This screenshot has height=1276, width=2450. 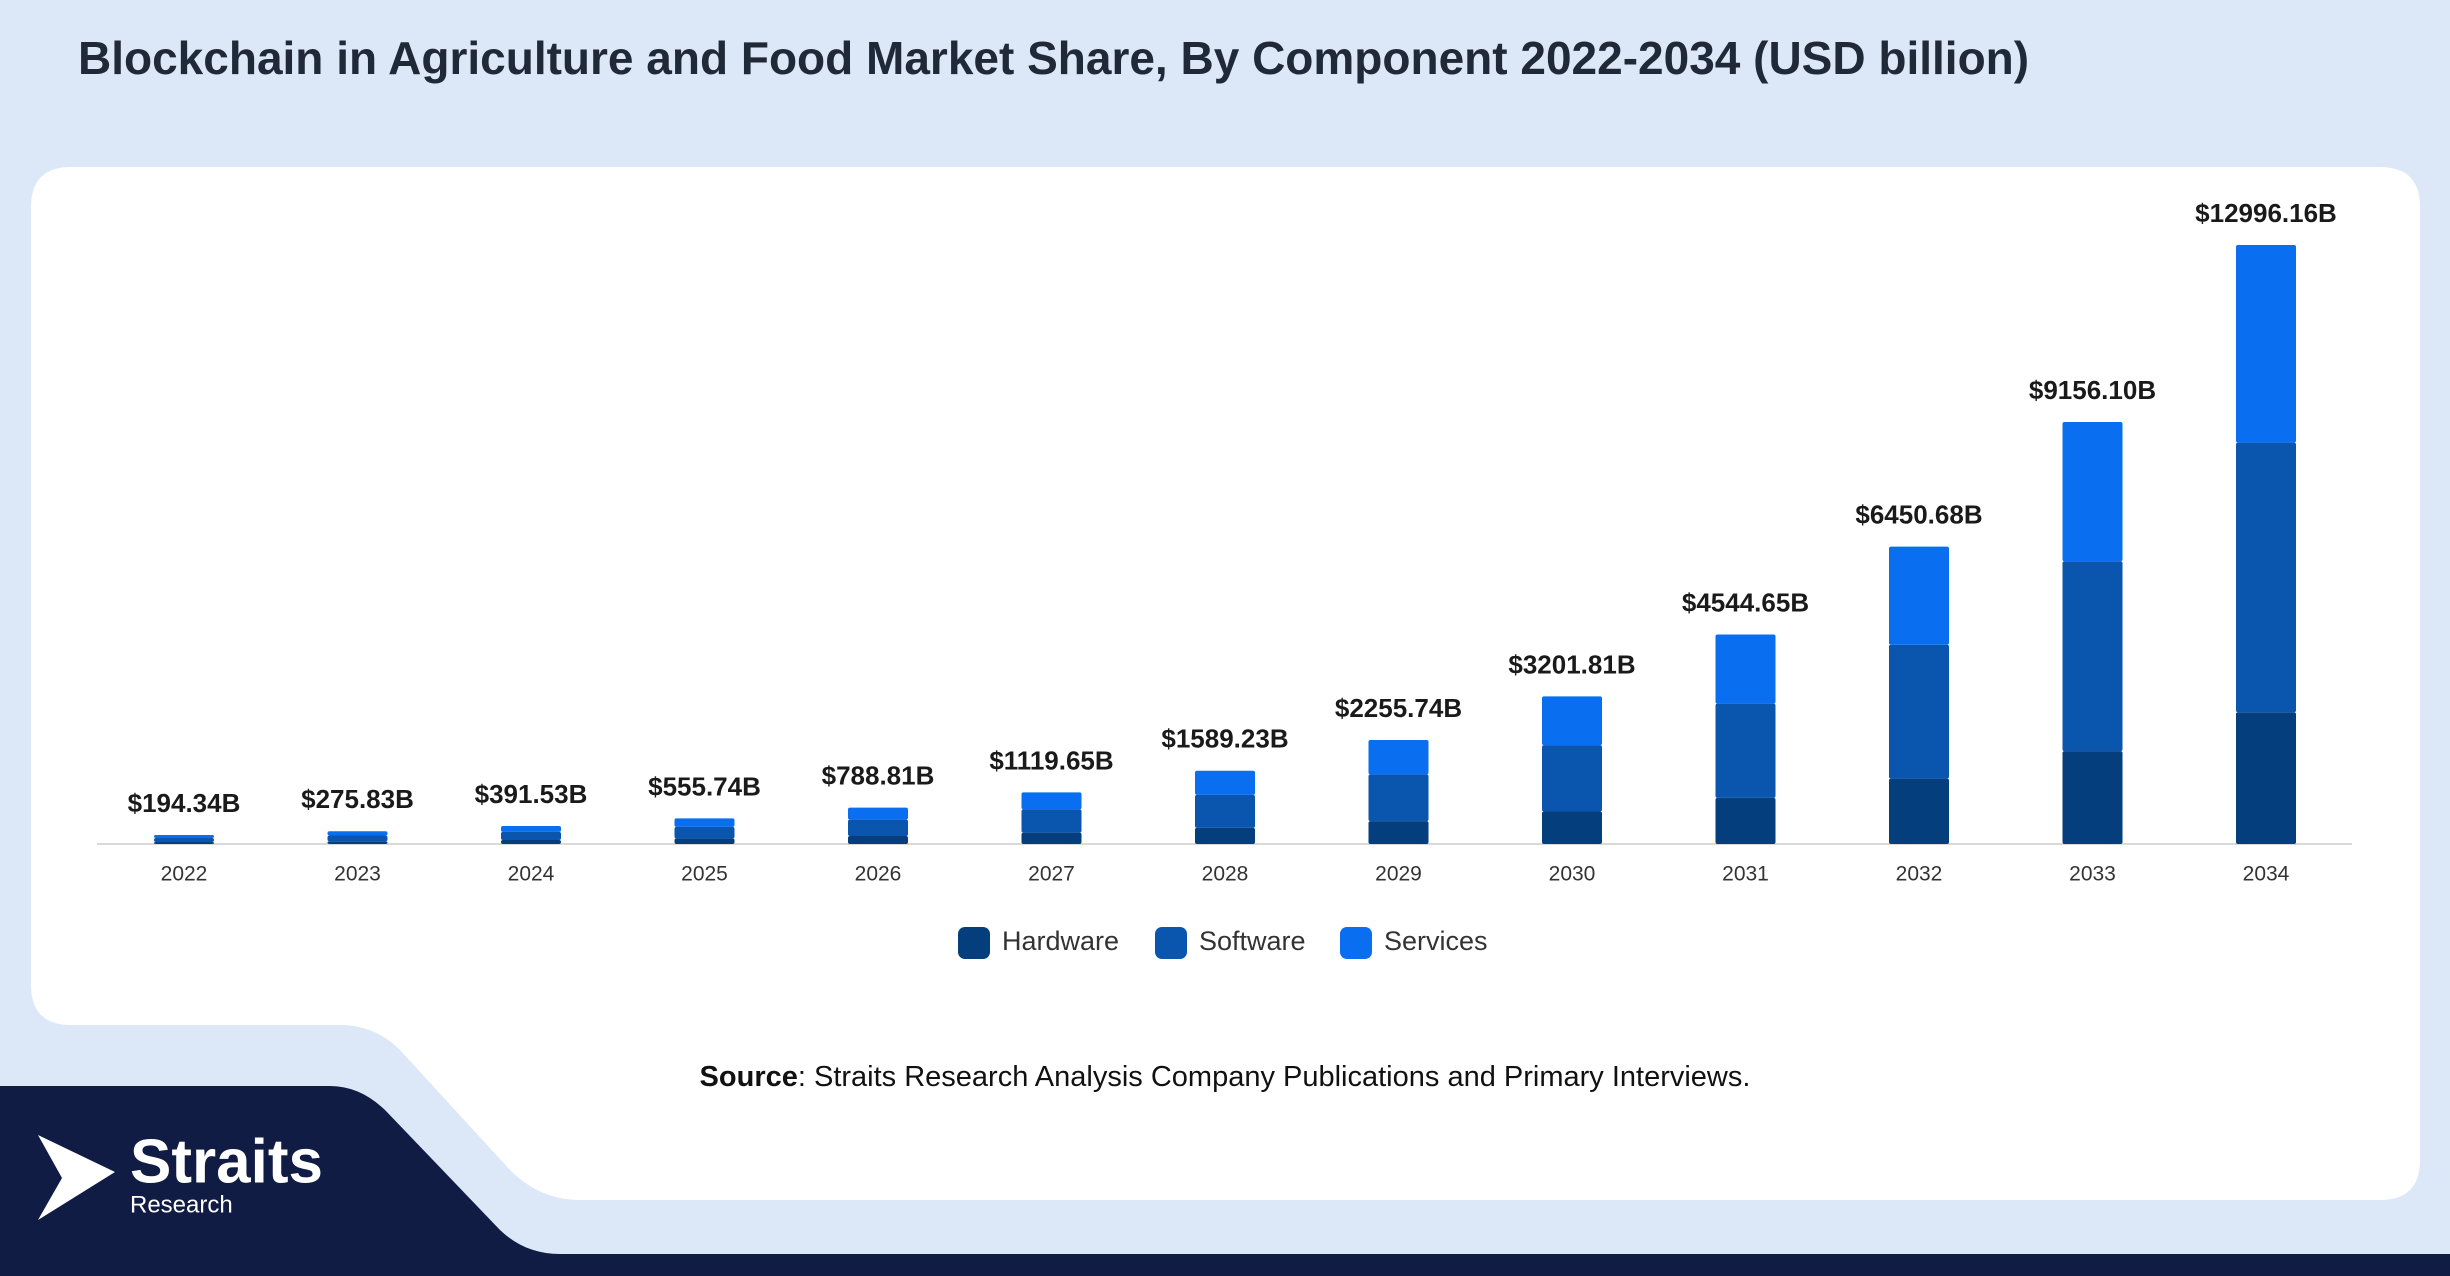 What do you see at coordinates (1225, 1181) in the screenshot?
I see `brand-band` at bounding box center [1225, 1181].